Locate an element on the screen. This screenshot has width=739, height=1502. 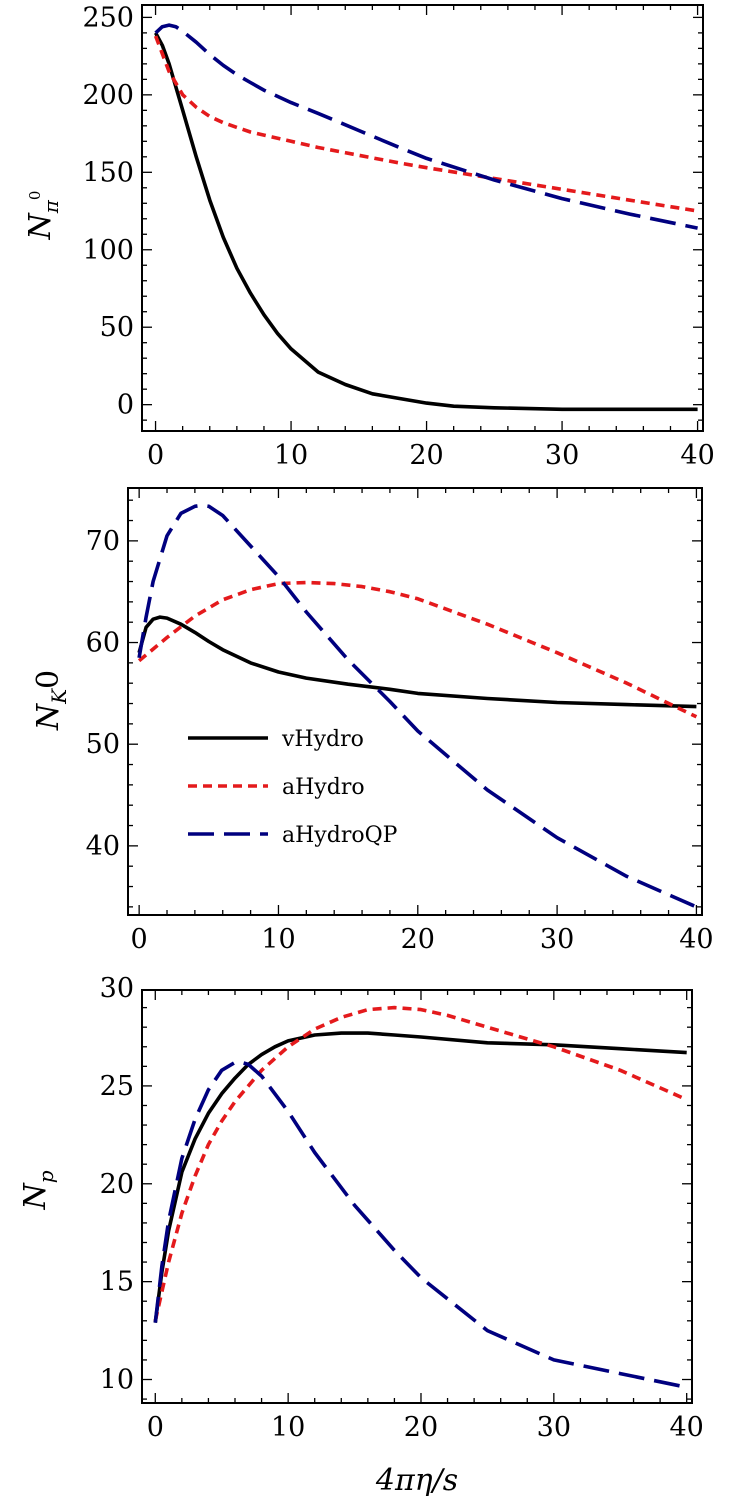
y-tick-label: 150 is located at coordinates (108, 172).